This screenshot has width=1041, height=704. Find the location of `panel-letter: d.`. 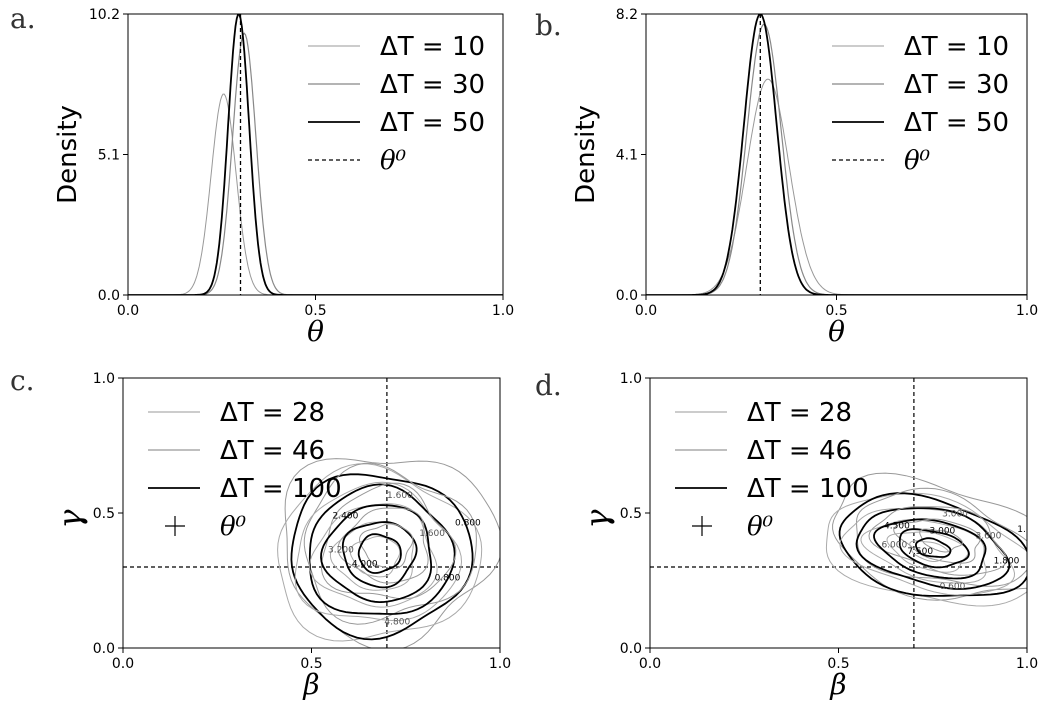

panel-letter: d. is located at coordinates (548, 385).